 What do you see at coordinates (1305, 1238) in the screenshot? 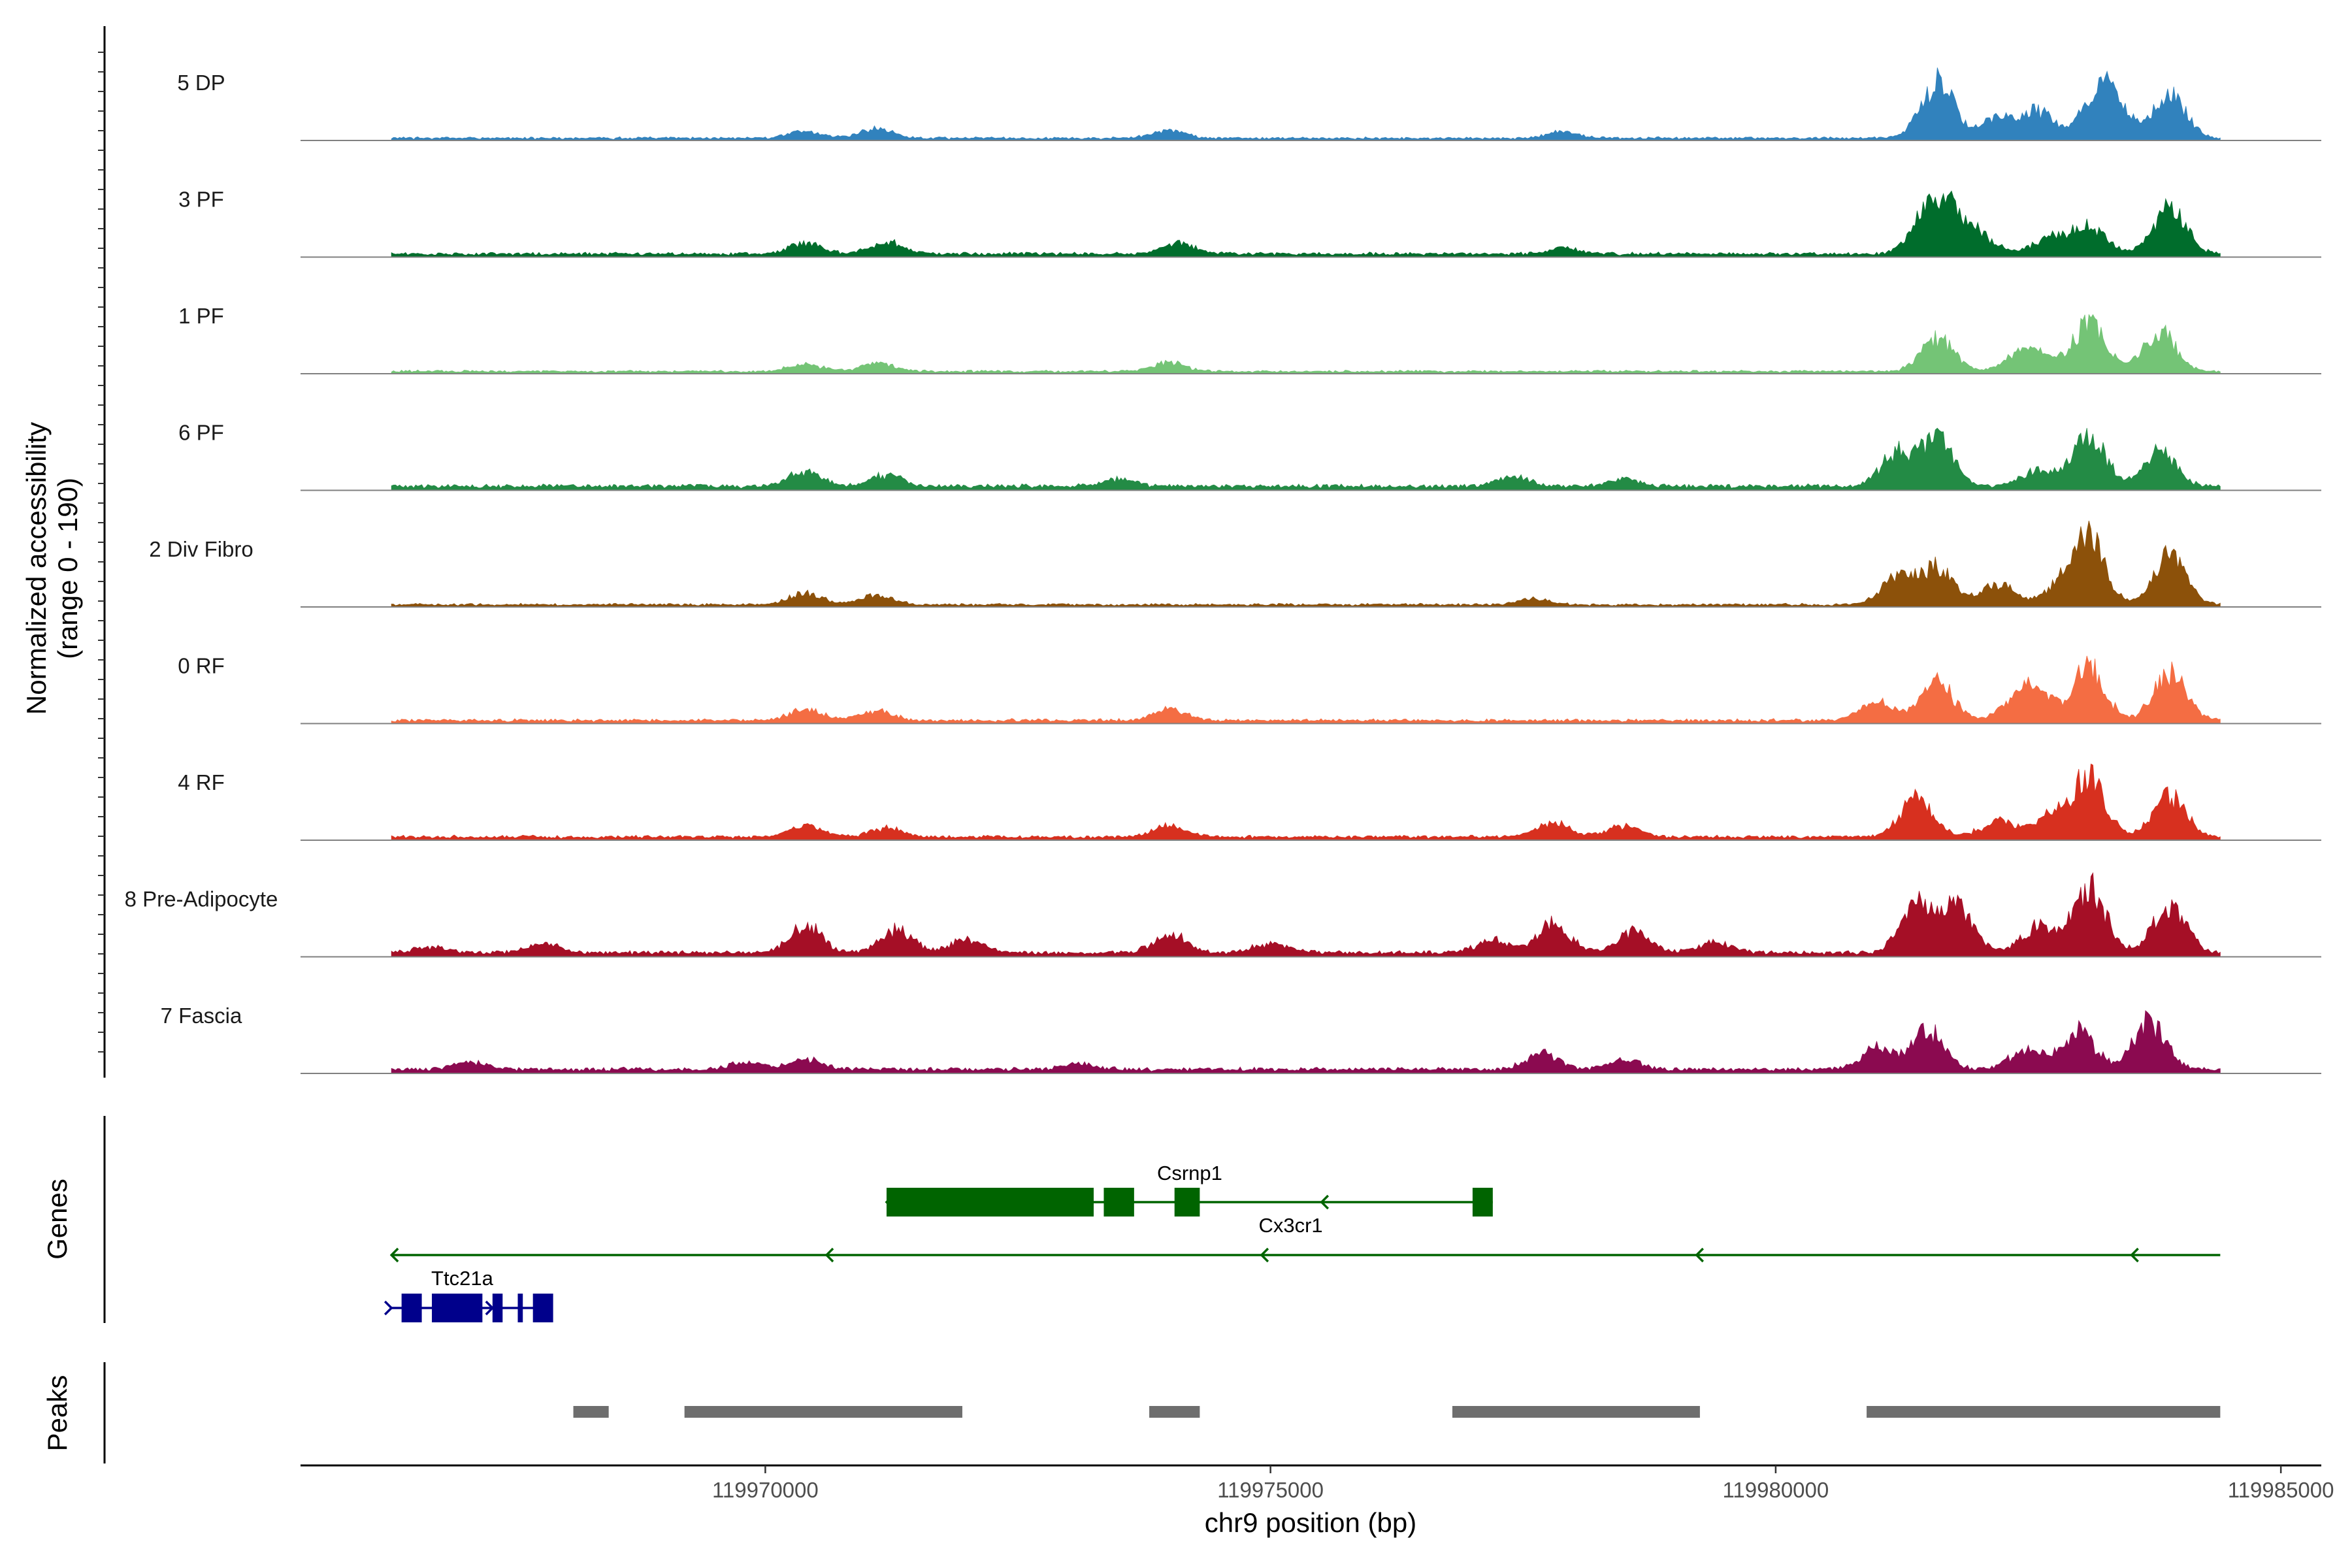
I see `gene-cx3cr1: Cx3cr1` at bounding box center [1305, 1238].